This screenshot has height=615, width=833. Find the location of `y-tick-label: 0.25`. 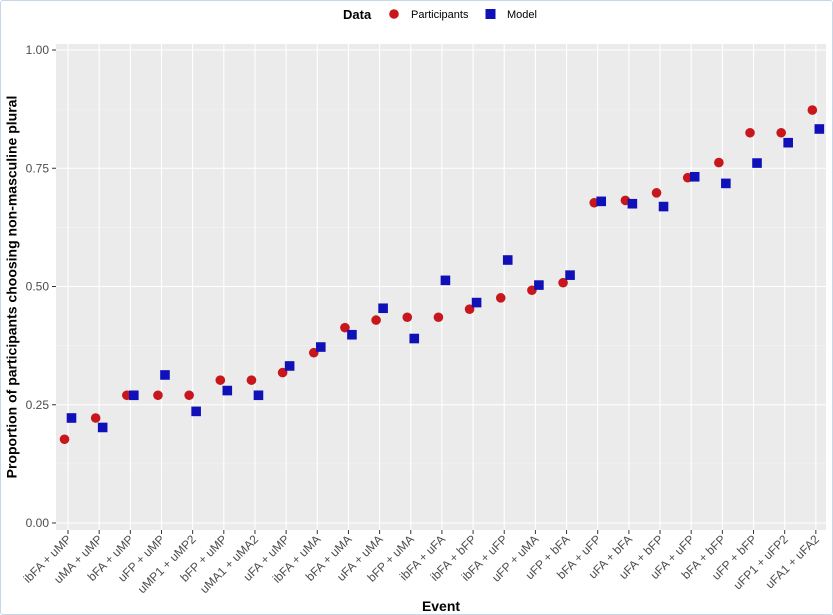

y-tick-label: 0.25 is located at coordinates (38, 405).